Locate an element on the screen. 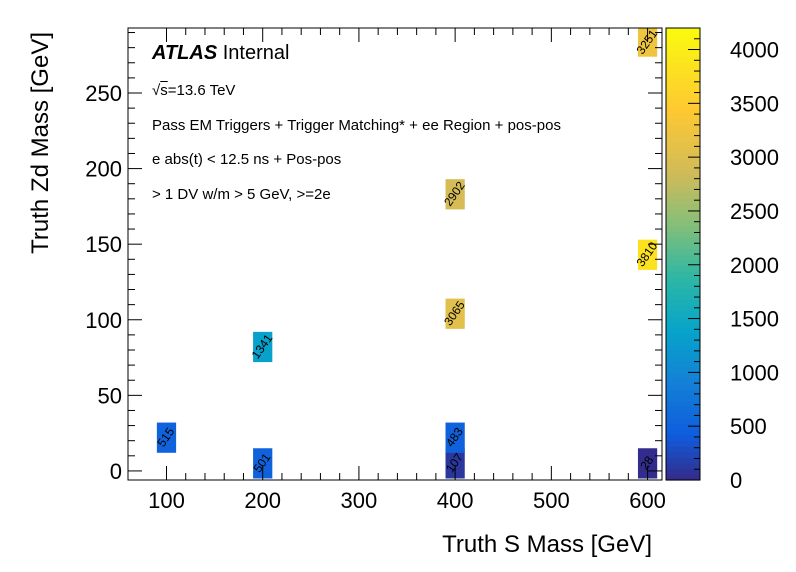  colorbar-tick-label: 500 is located at coordinates (748, 426).